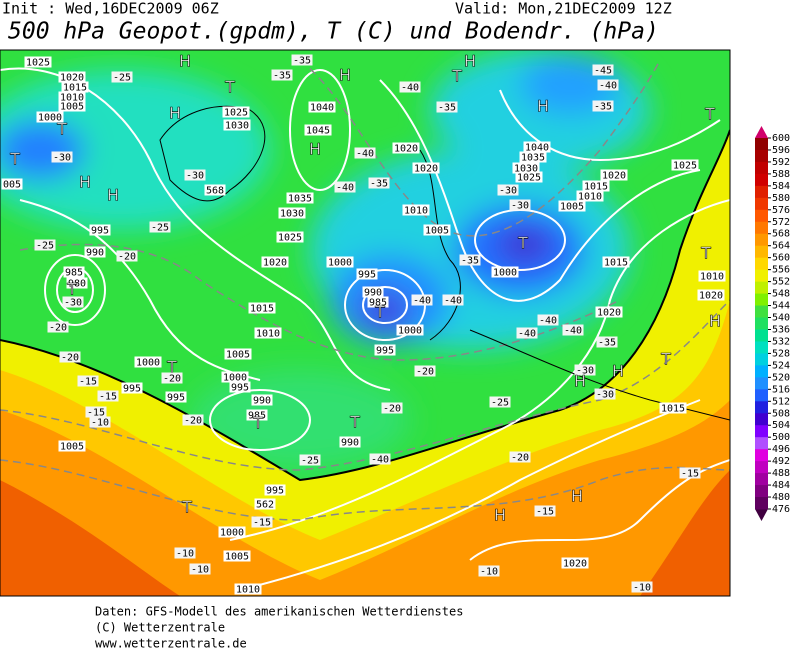 The height and width of the screenshot is (648, 790). I want to click on init-time: Init : Wed,16DEC2009 06Z, so click(110, 9).